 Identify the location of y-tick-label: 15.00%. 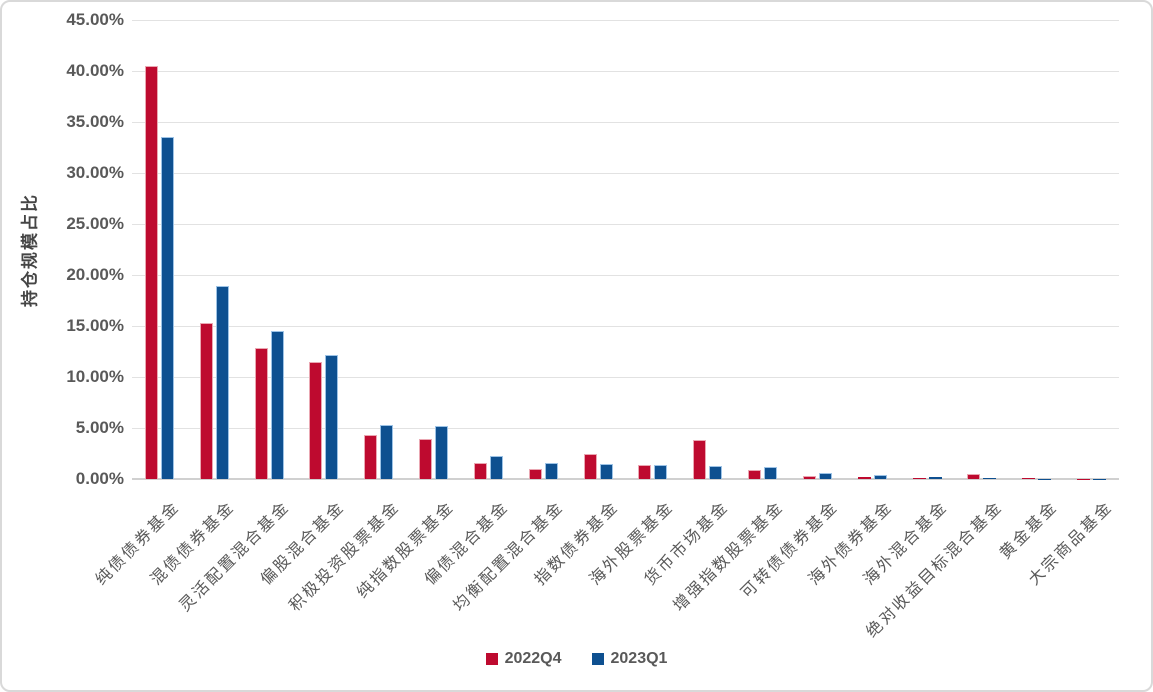
(95, 325).